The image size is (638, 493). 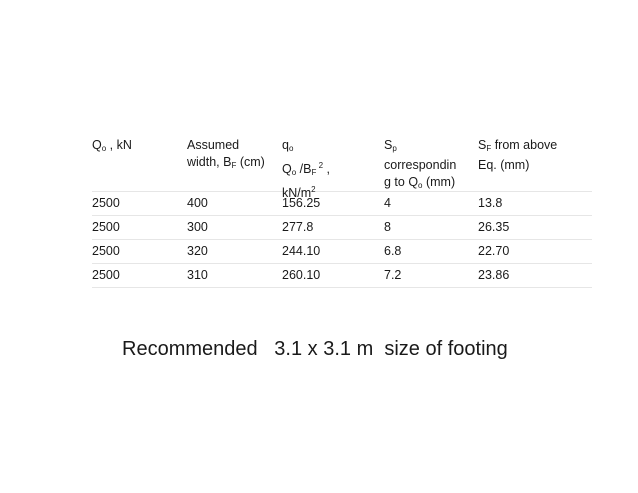 What do you see at coordinates (285, 145) in the screenshot?
I see `header-text: q` at bounding box center [285, 145].